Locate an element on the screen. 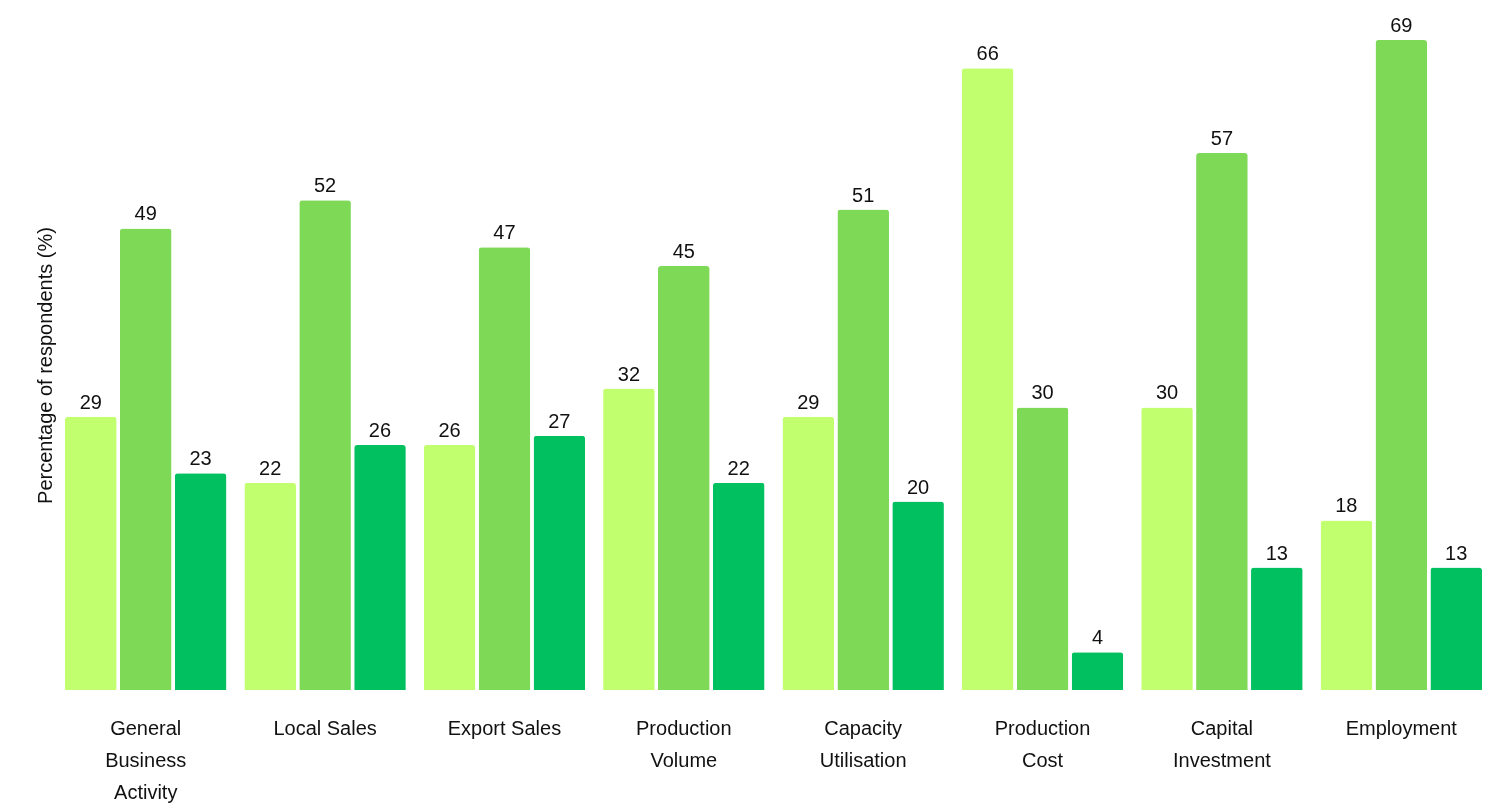 Image resolution: width=1493 pixels, height=811 pixels. data-label: 23 is located at coordinates (200, 458).